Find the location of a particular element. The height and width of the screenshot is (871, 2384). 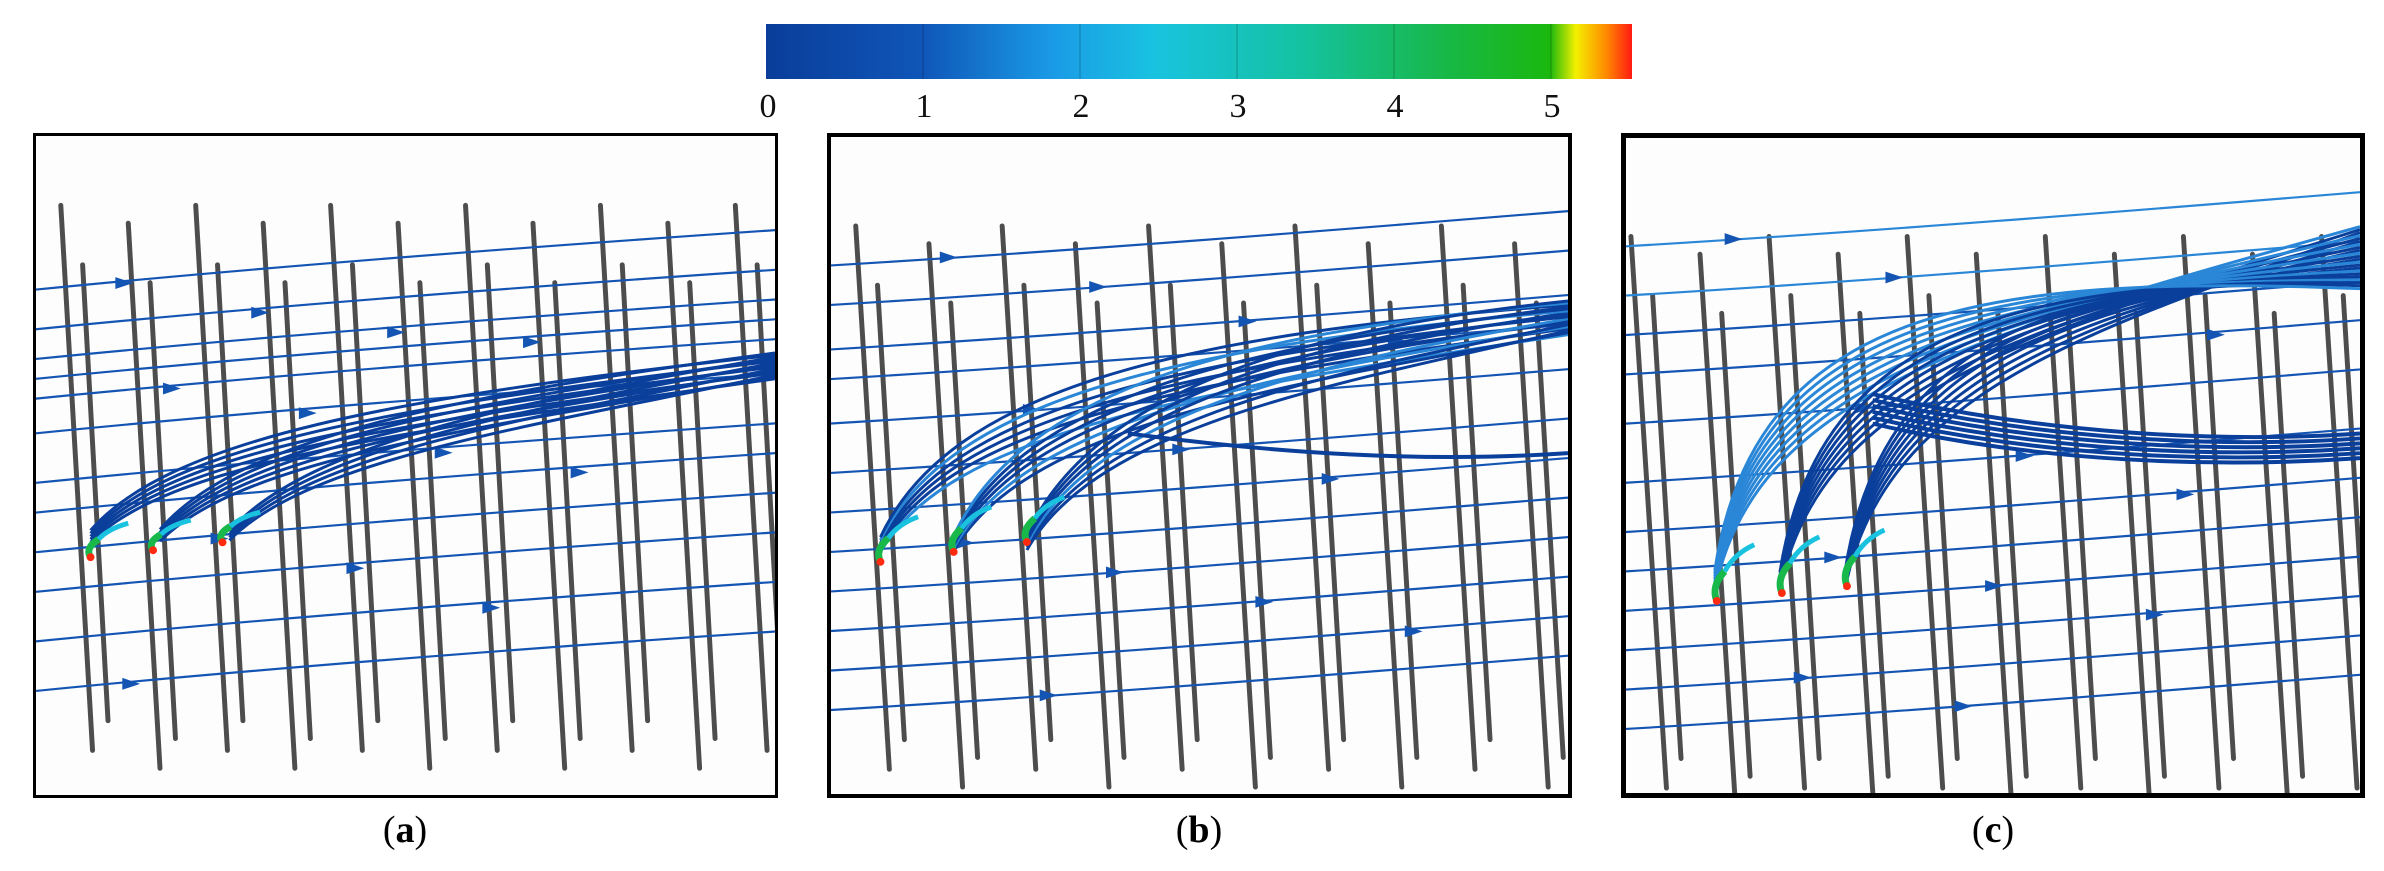

colorbar-tick: 1 is located at coordinates (924, 106).